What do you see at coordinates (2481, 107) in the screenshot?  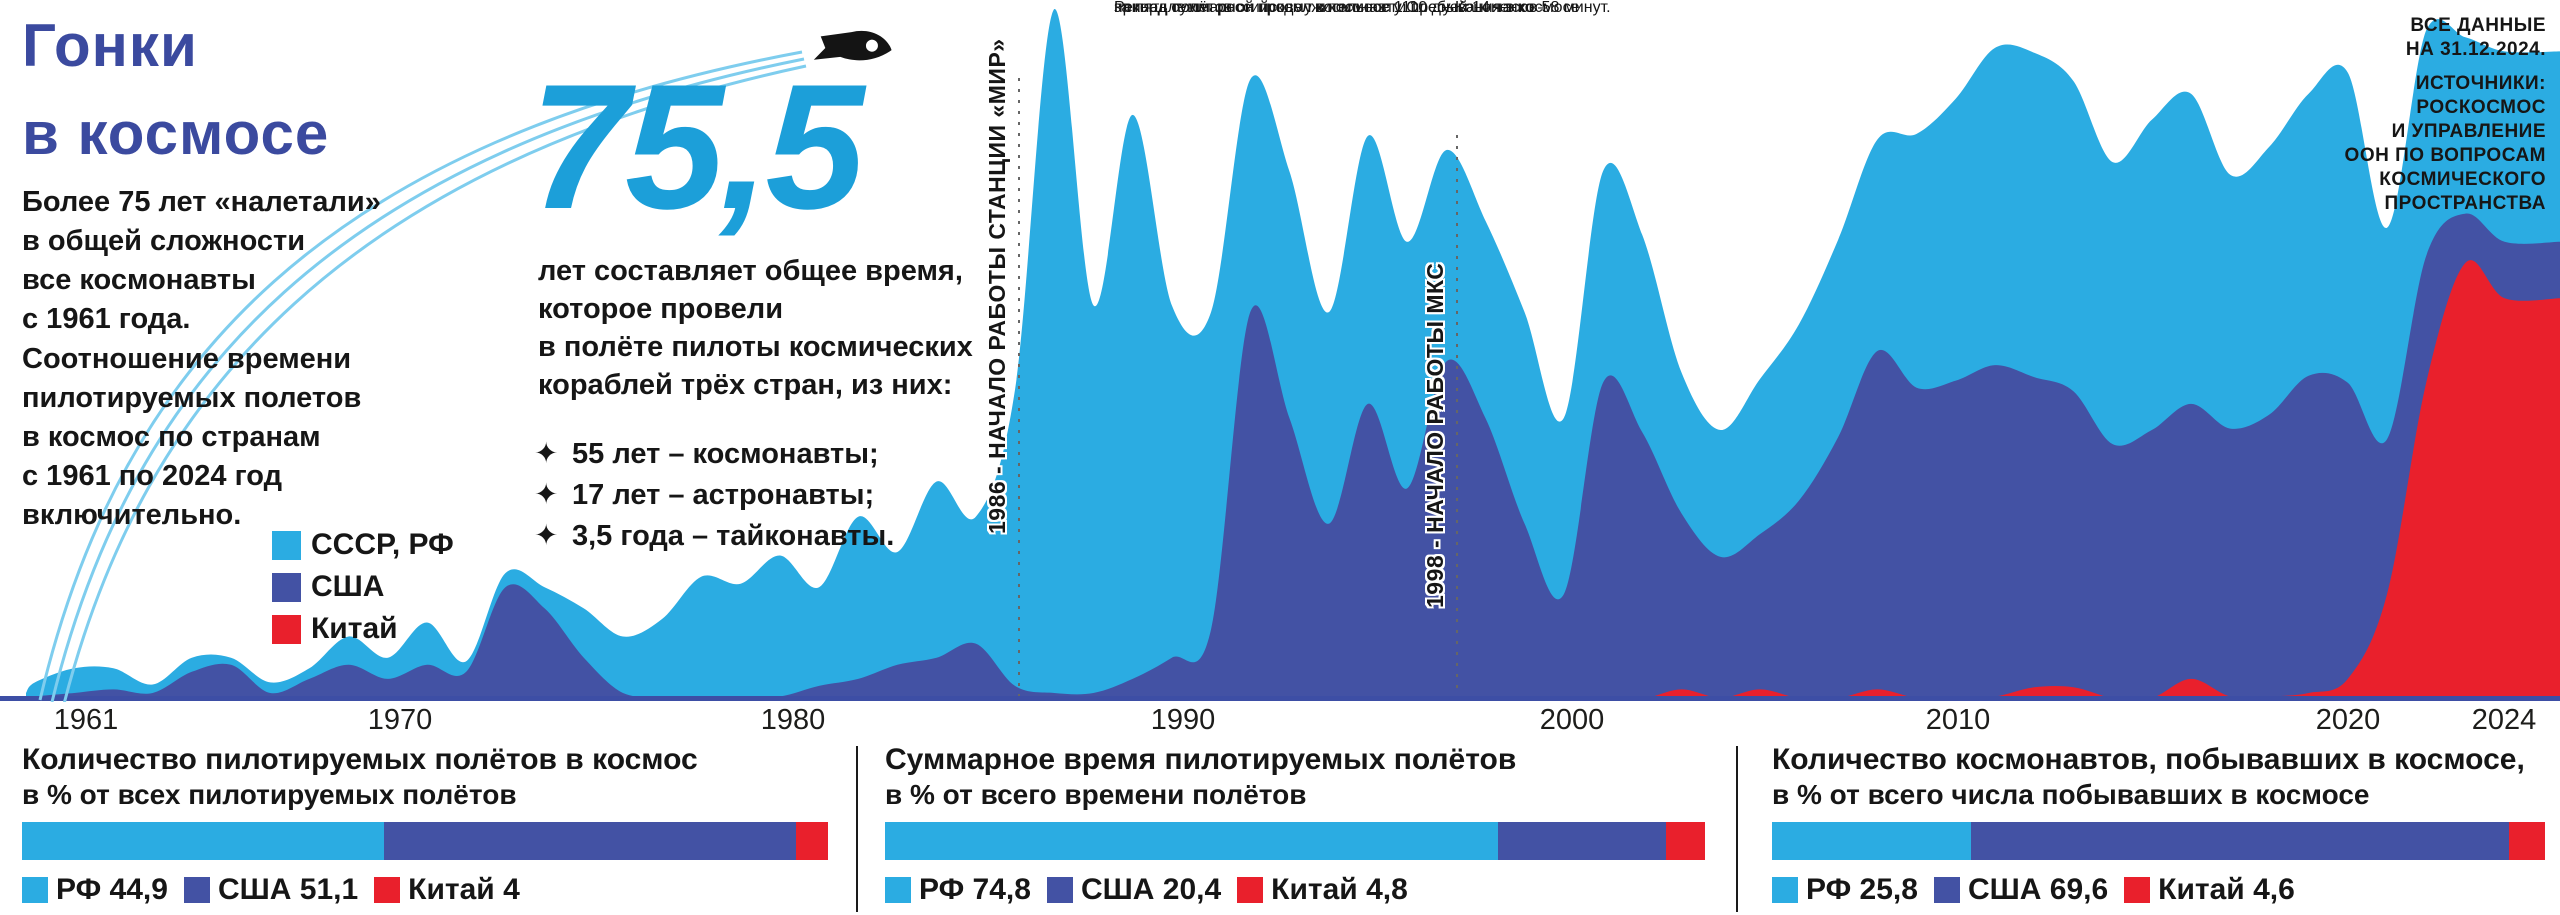 I see `sources-line: РОСКОСМОС` at bounding box center [2481, 107].